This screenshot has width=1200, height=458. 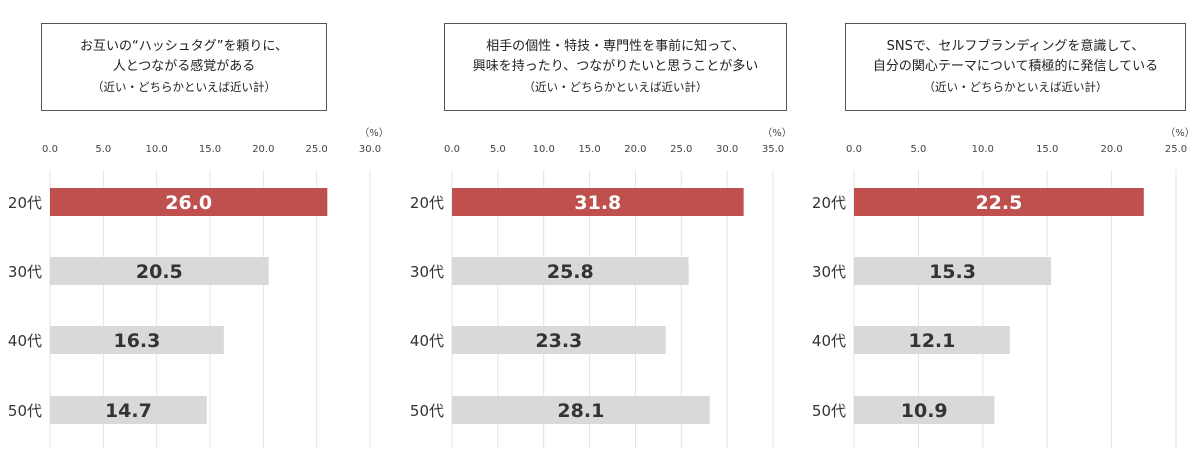 I want to click on data-label: 22.5, so click(x=998, y=203).